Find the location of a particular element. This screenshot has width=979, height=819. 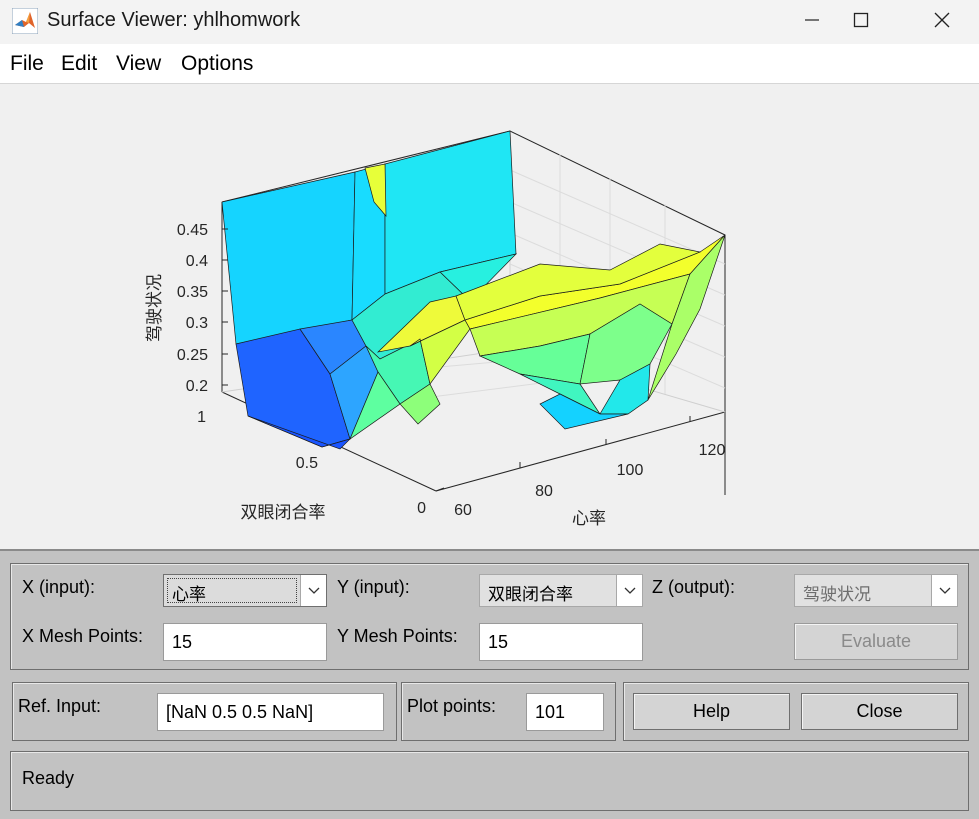

ref-input-label: Ref. Input: is located at coordinates (60, 706).